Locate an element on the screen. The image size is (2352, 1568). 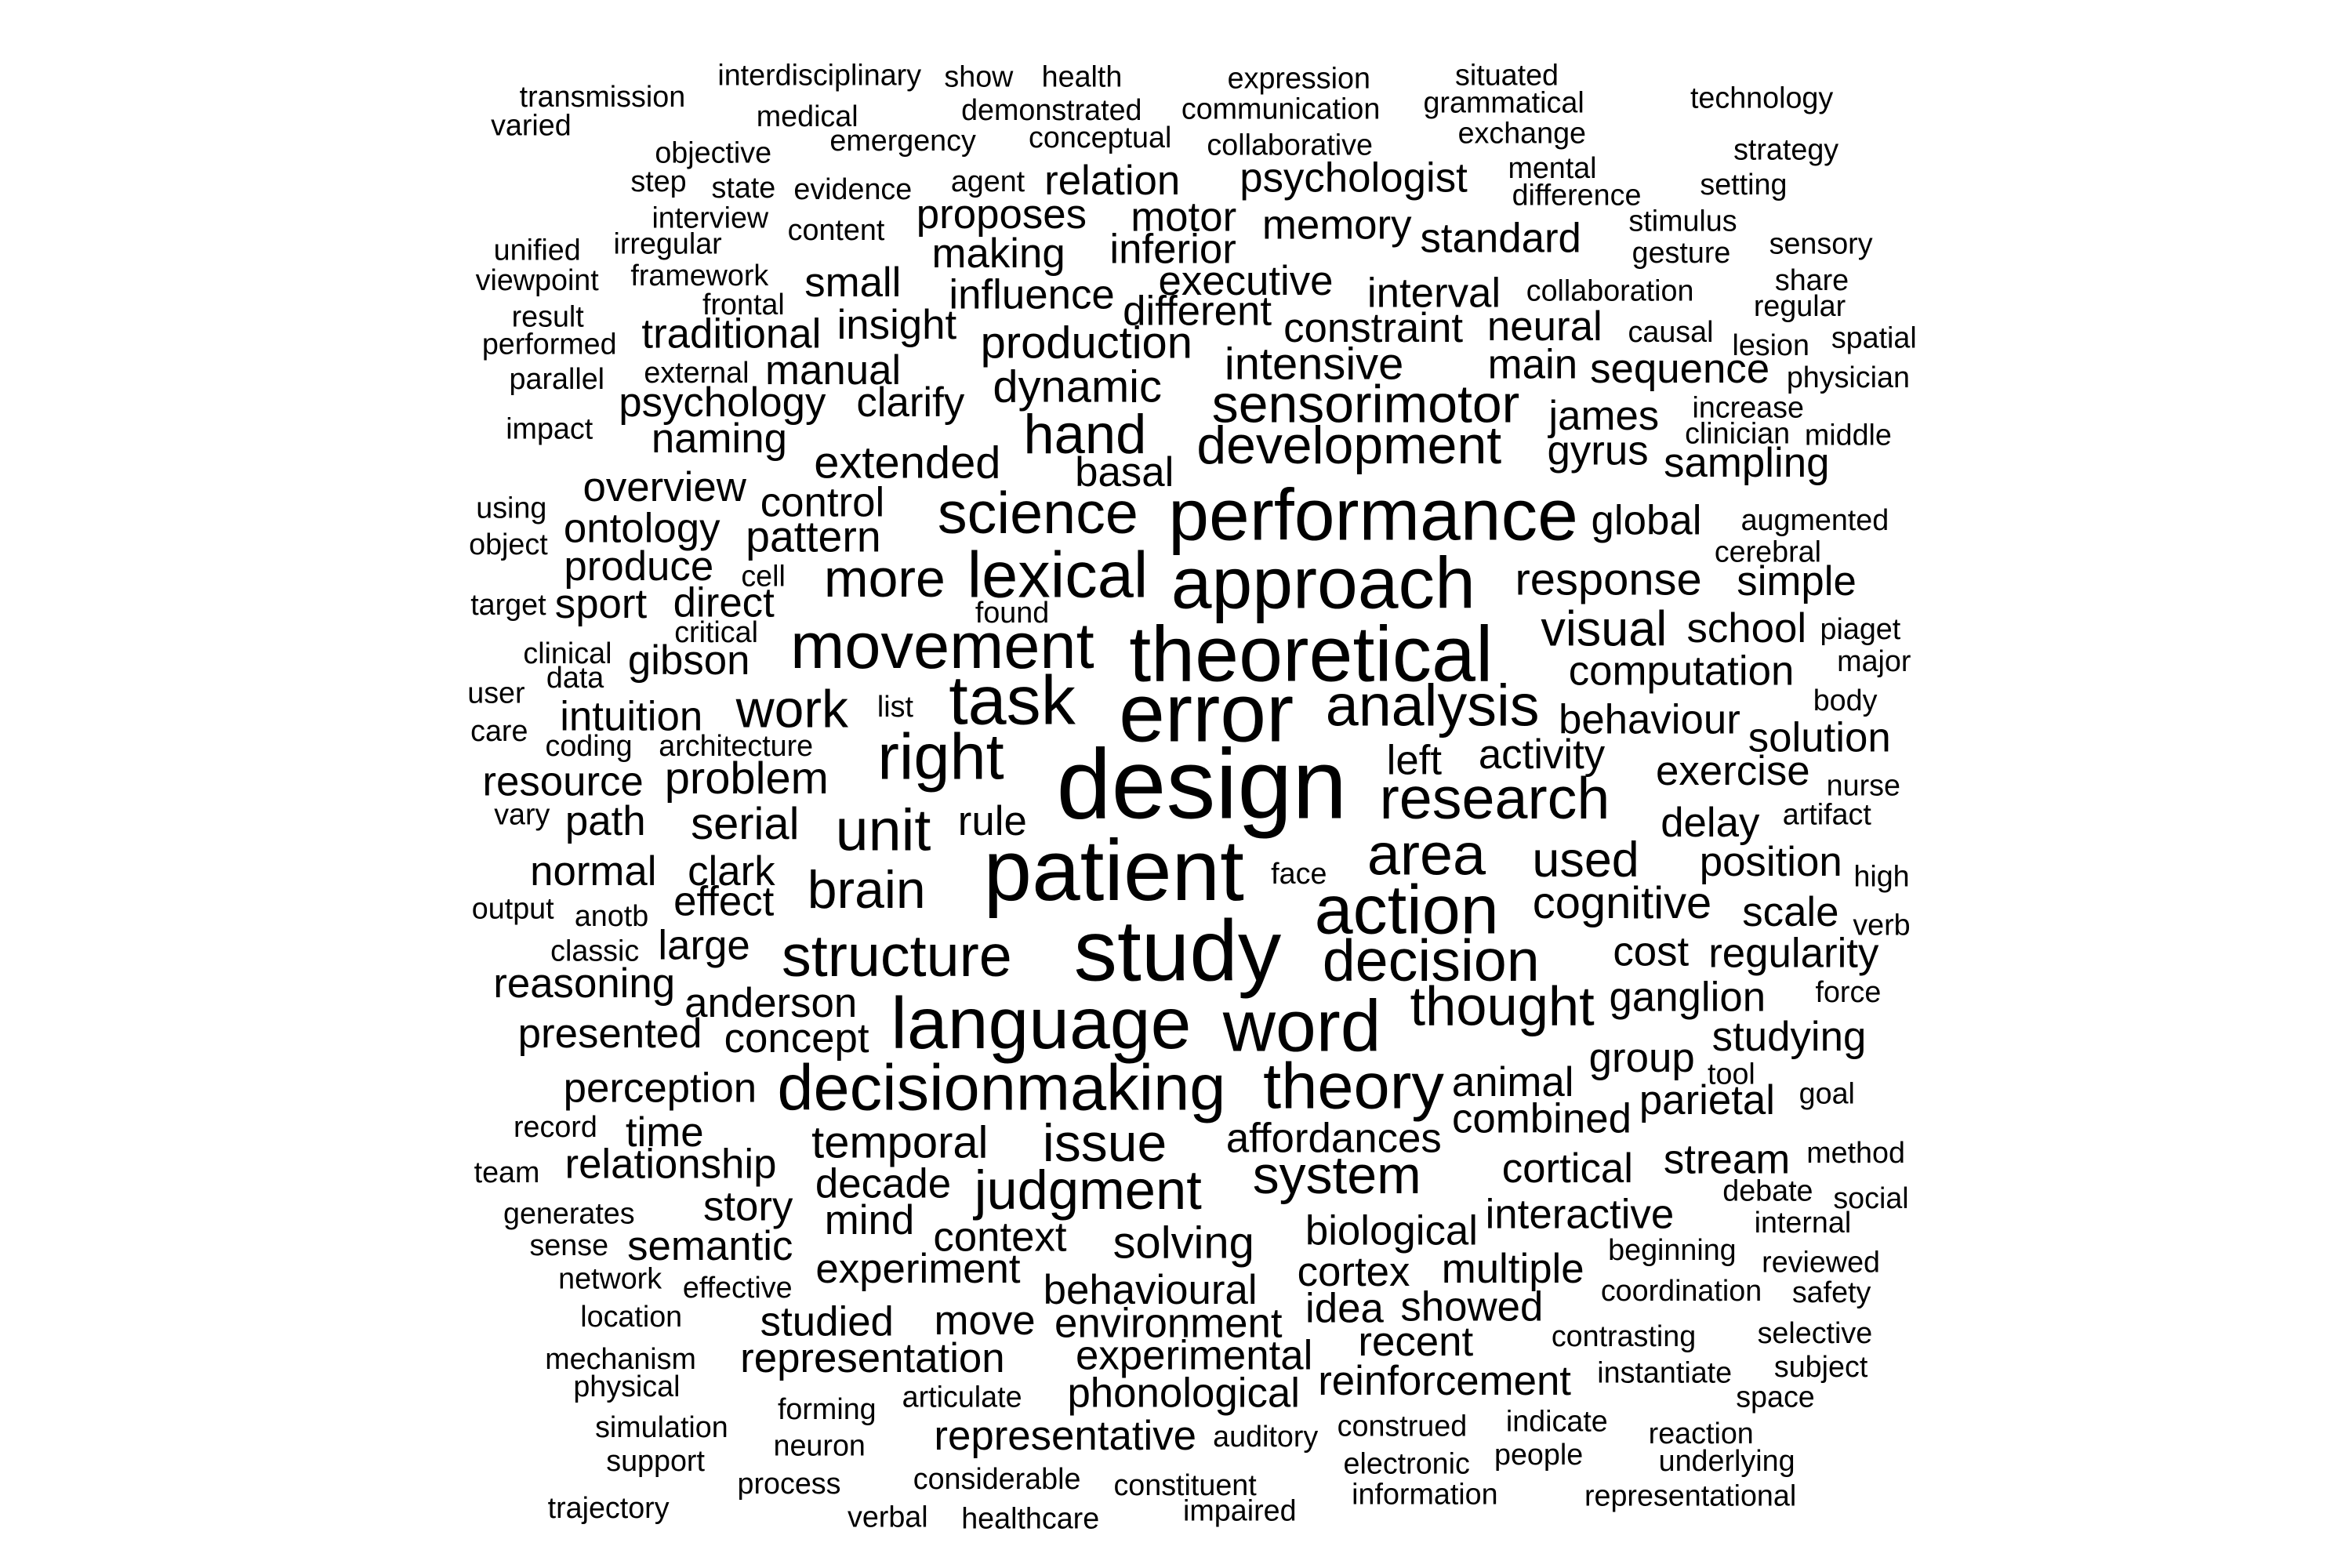
word-impaired: impaired is located at coordinates (1240, 1510).